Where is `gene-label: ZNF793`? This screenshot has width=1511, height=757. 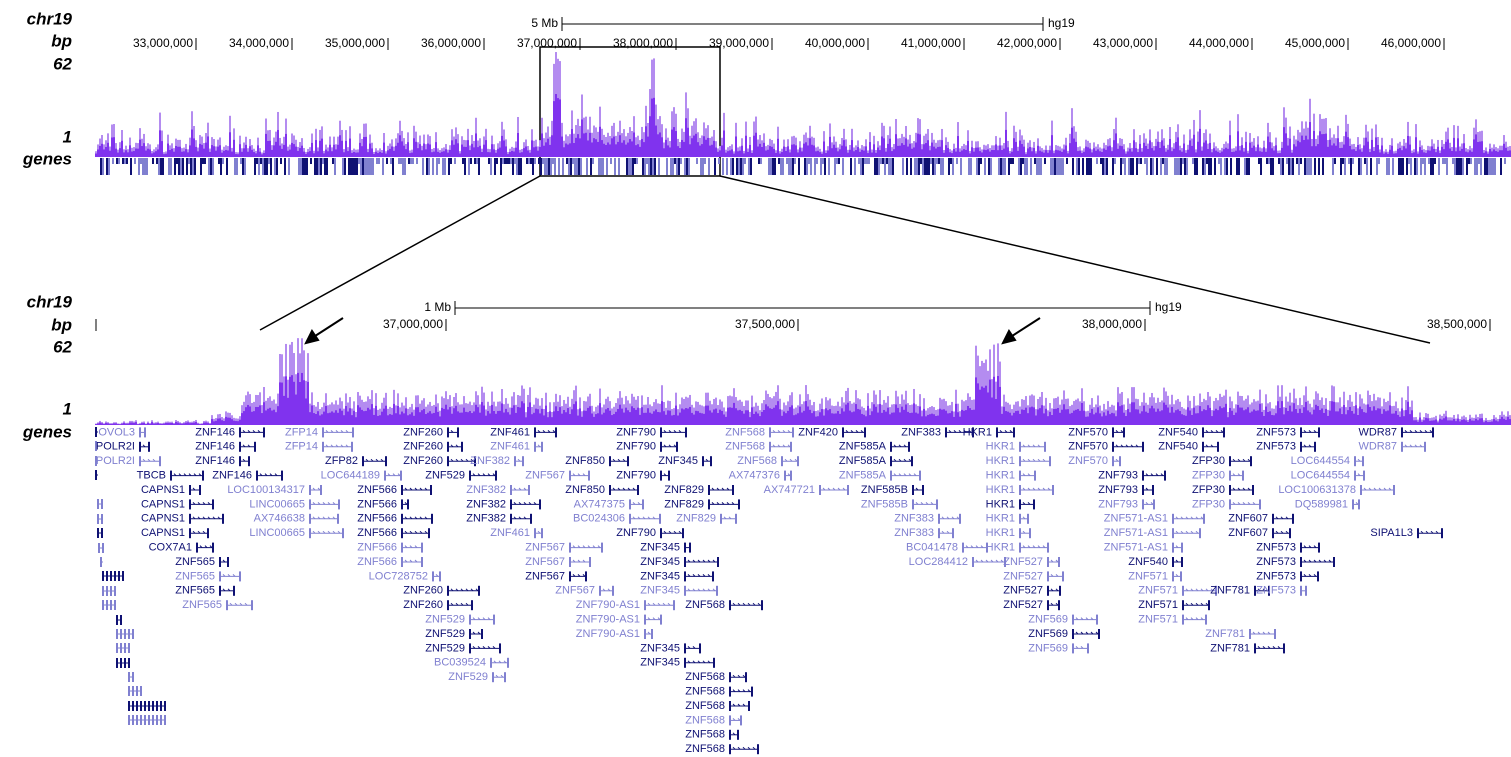 gene-label: ZNF793 is located at coordinates (1118, 476).